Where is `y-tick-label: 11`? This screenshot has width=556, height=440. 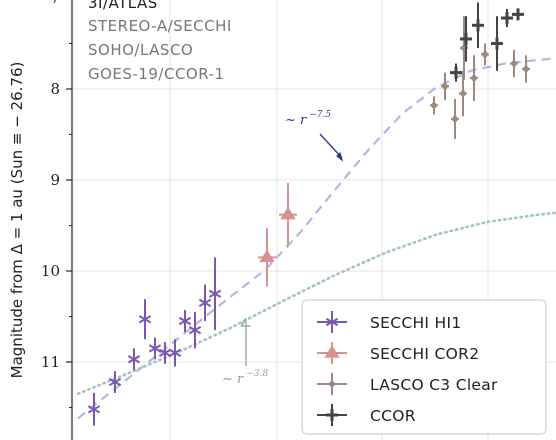 y-tick-label: 11 is located at coordinates (50, 362).